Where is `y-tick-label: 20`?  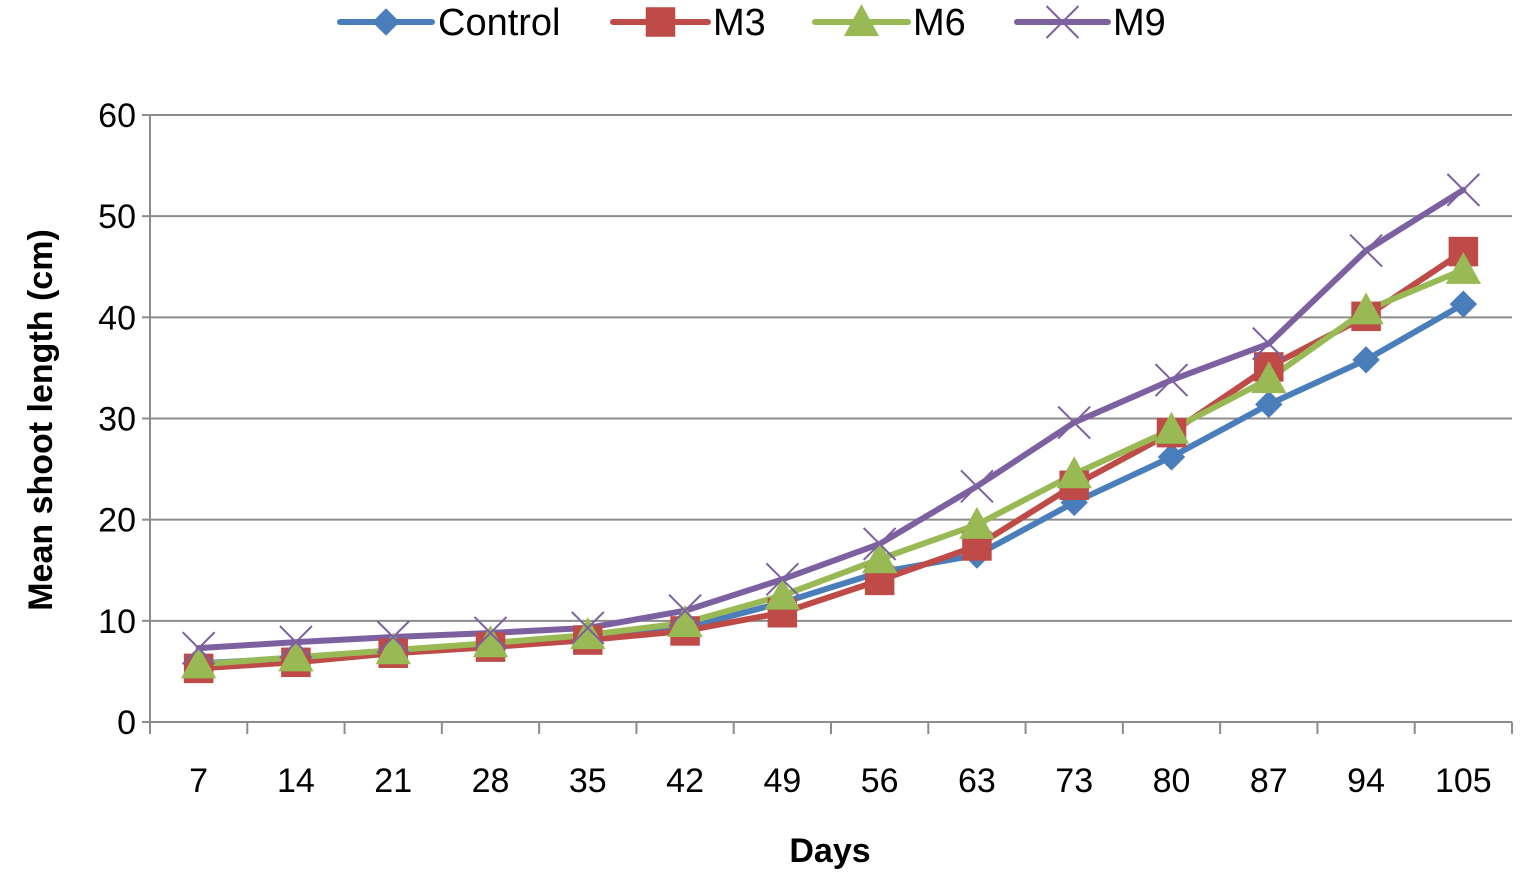 y-tick-label: 20 is located at coordinates (117, 521).